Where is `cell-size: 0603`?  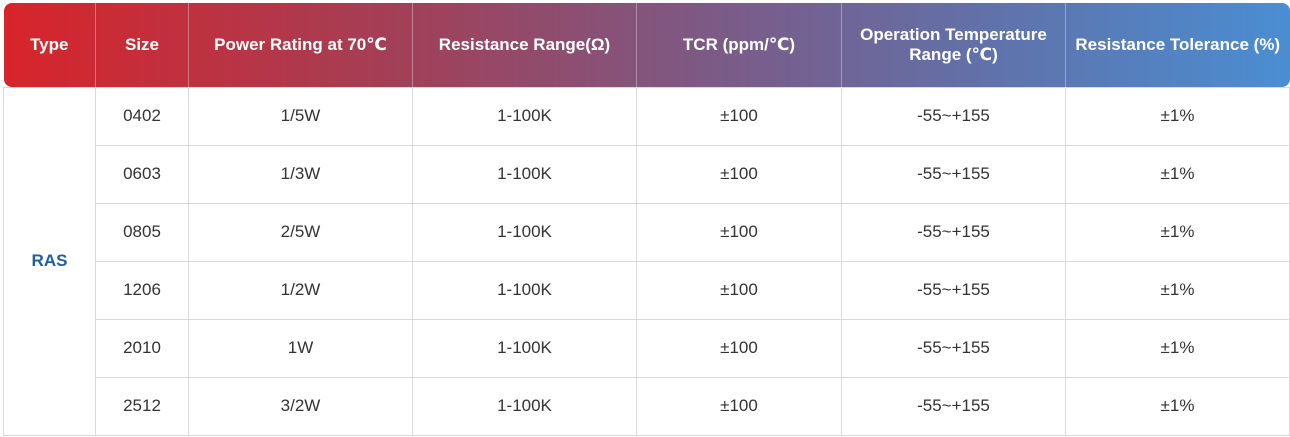
cell-size: 0603 is located at coordinates (142, 174).